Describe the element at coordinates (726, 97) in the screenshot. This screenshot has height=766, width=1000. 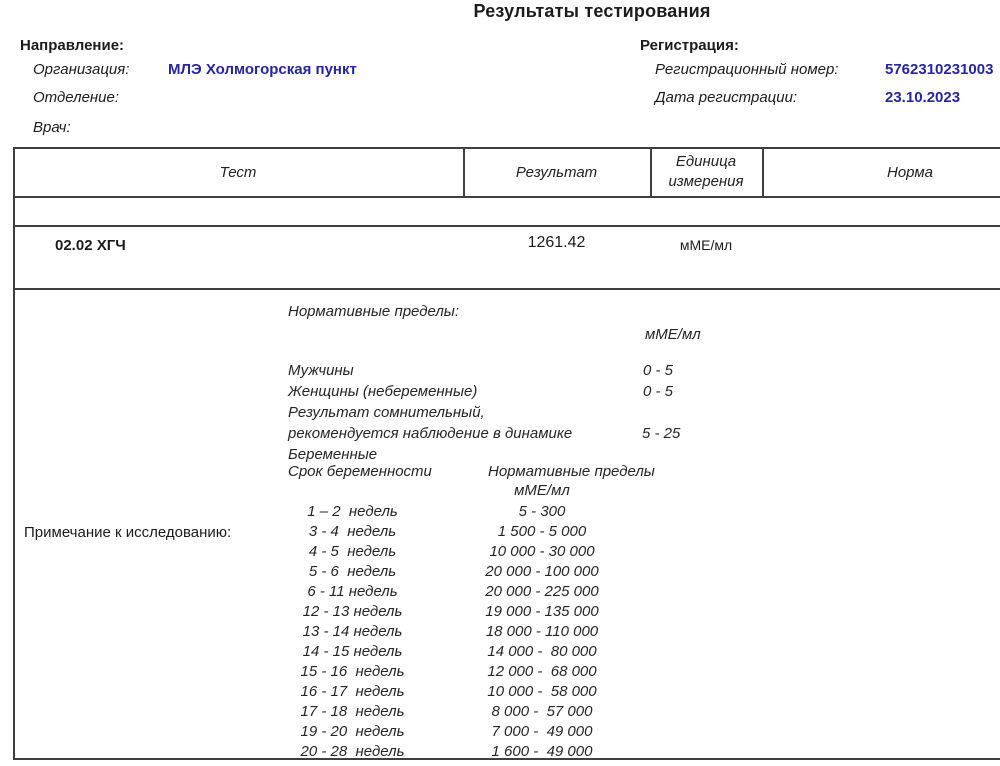
I see `registration-date-label: Дата регистрации:` at that location.